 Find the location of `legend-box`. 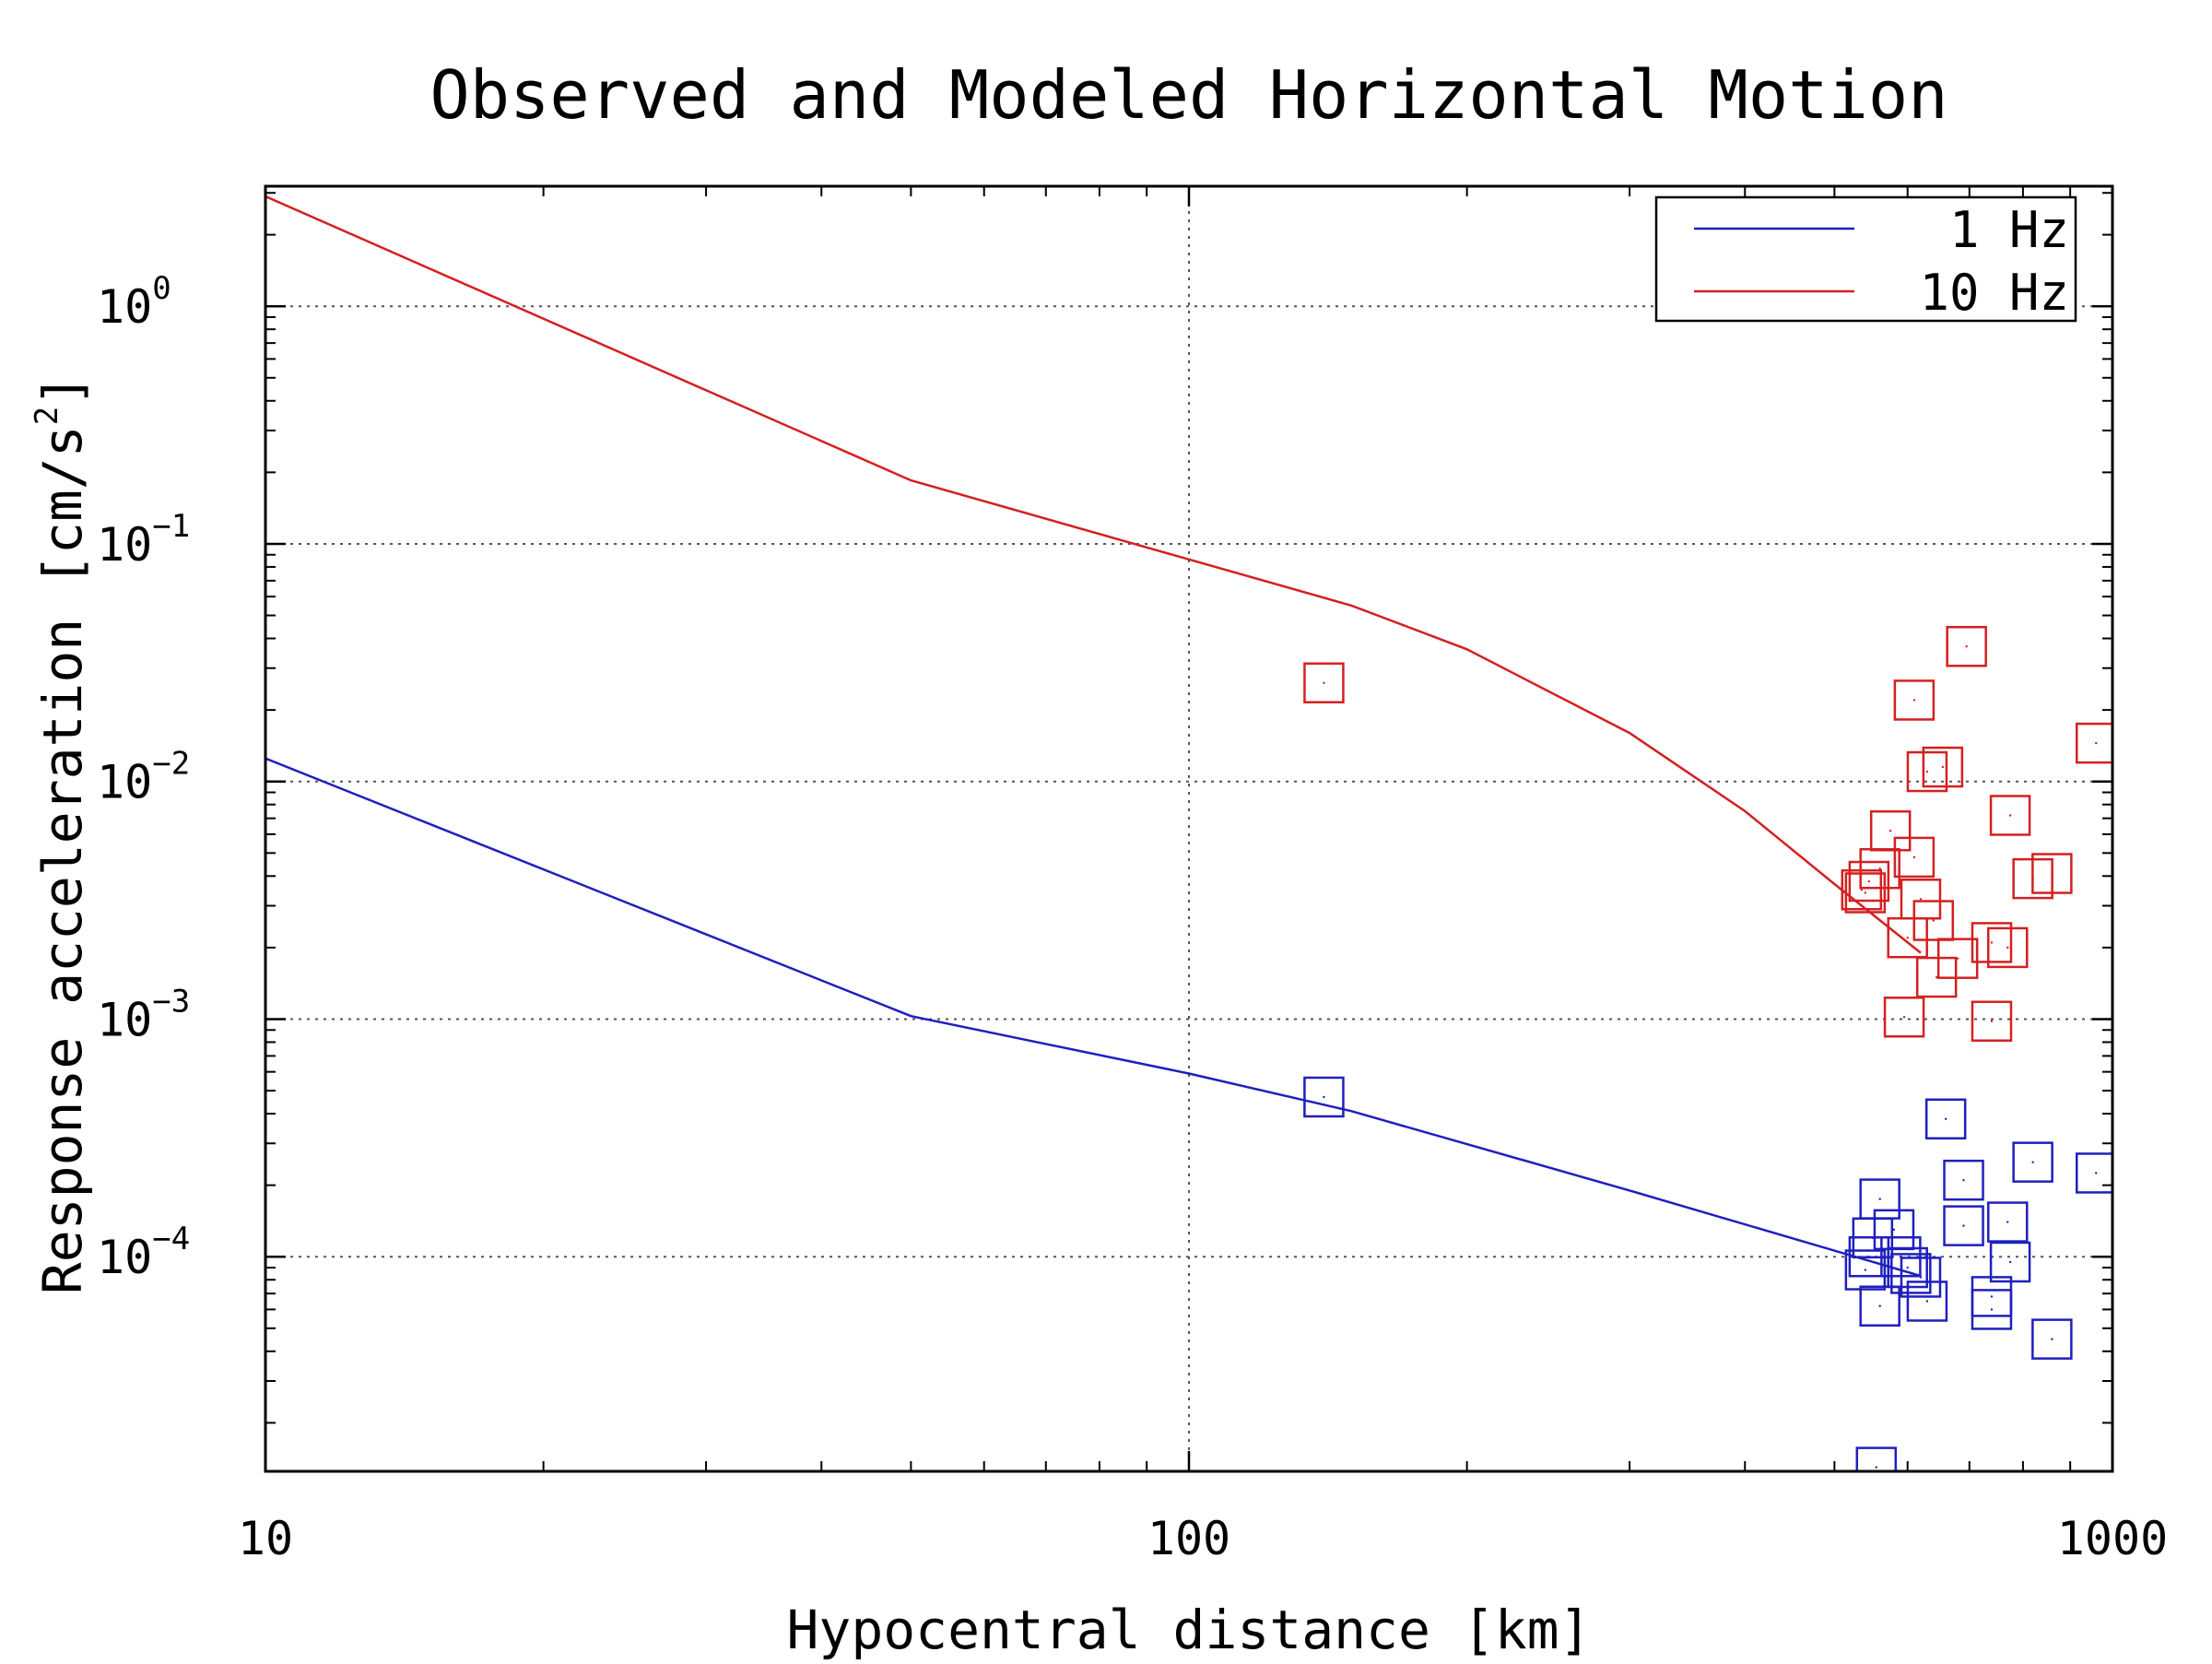

legend-box is located at coordinates (1865, 259).